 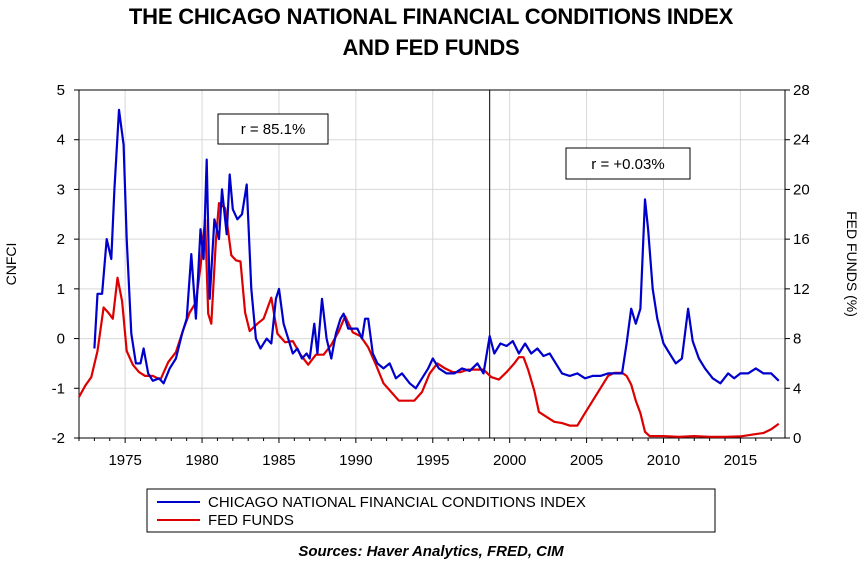 I want to click on chart-title-line2: AND FED FUNDS, so click(x=431, y=47).